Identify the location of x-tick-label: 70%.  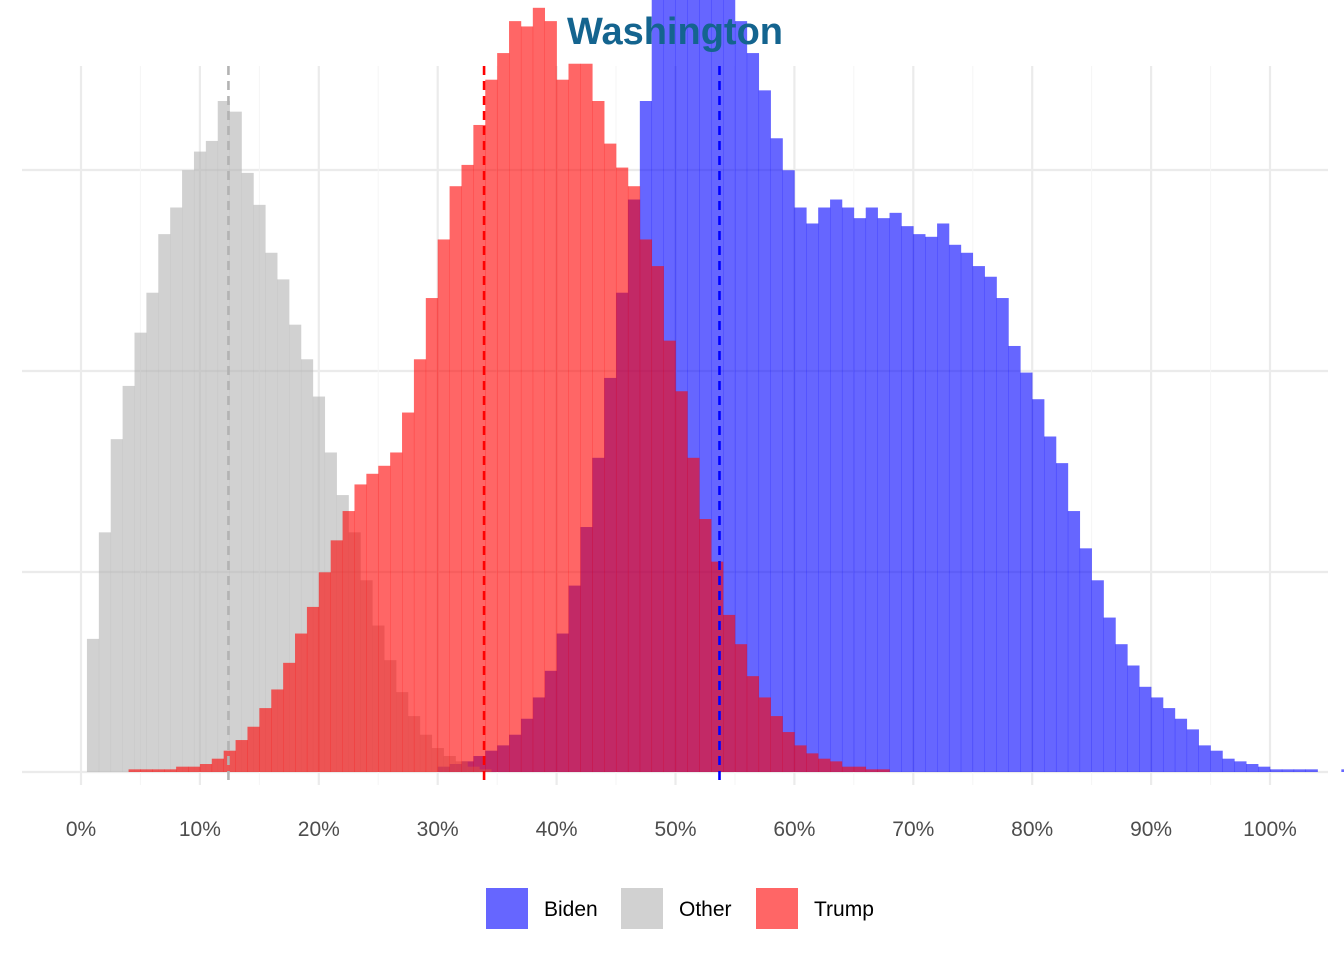
(913, 829).